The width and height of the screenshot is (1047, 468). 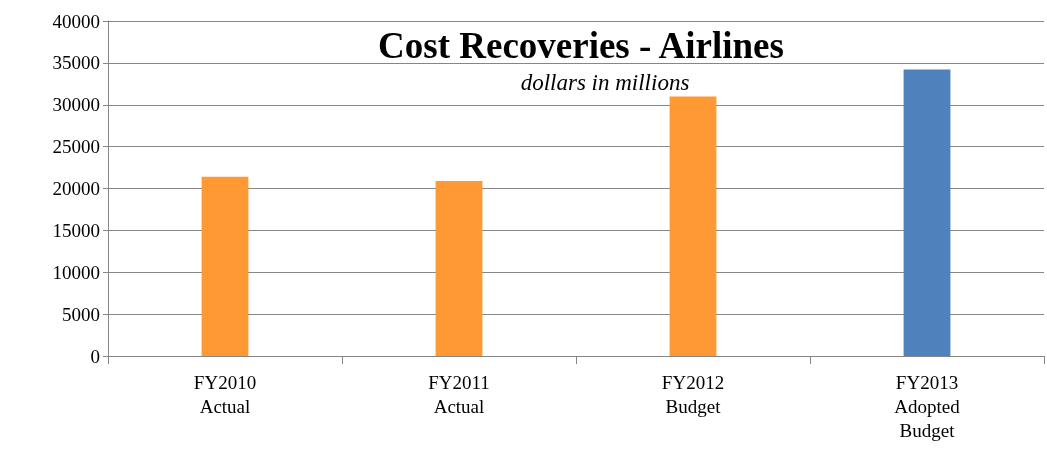 I want to click on y-tick-label: 15000, so click(x=76, y=230).